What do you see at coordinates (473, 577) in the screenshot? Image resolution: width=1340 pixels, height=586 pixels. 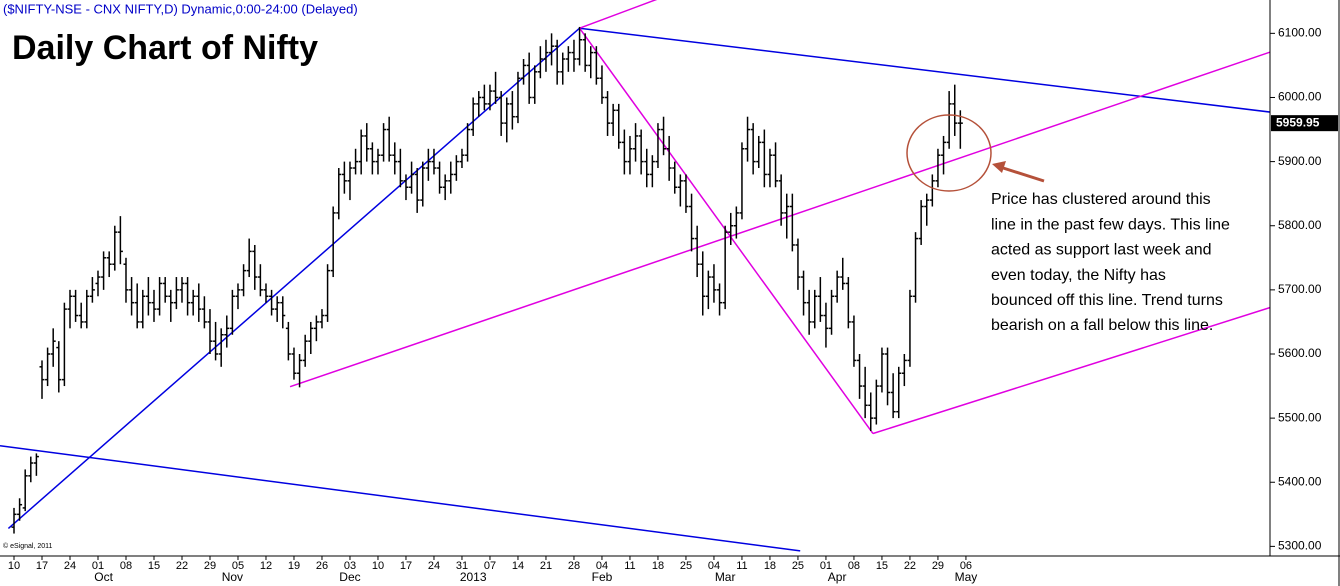 I see `month-label: 2013` at bounding box center [473, 577].